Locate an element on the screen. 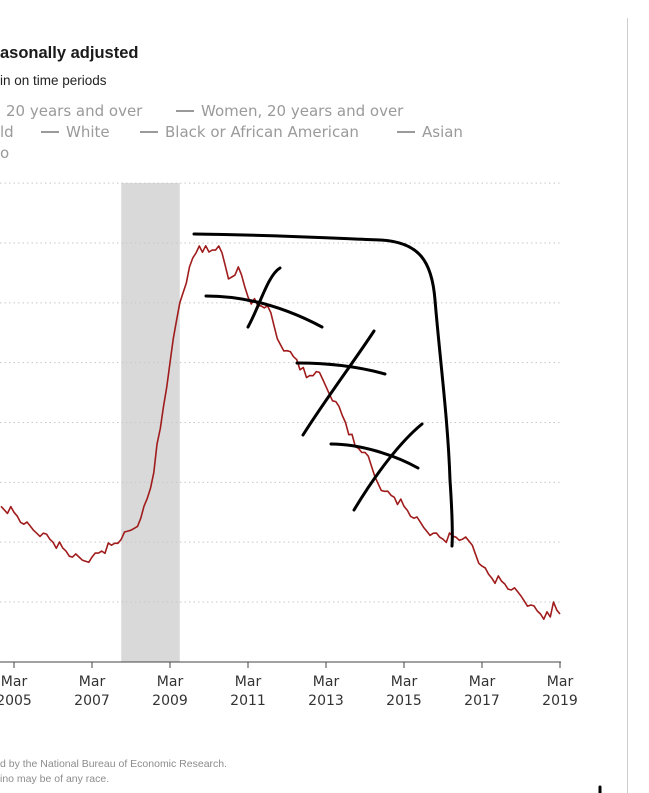  legend-item: o is located at coordinates (4, 153).